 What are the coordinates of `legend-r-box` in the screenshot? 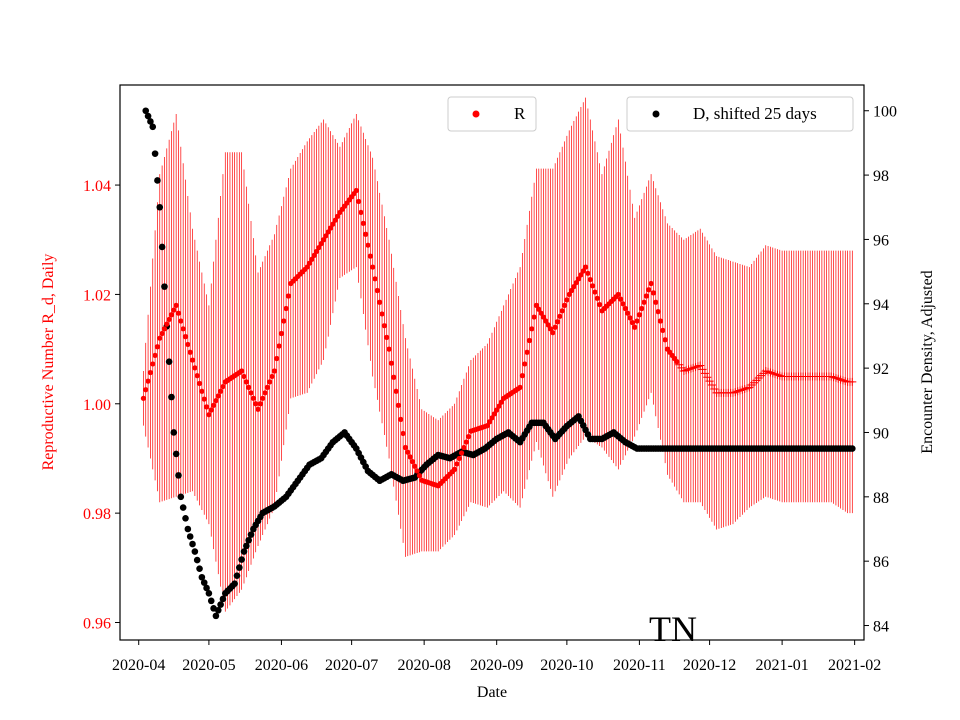 It's located at (492, 114).